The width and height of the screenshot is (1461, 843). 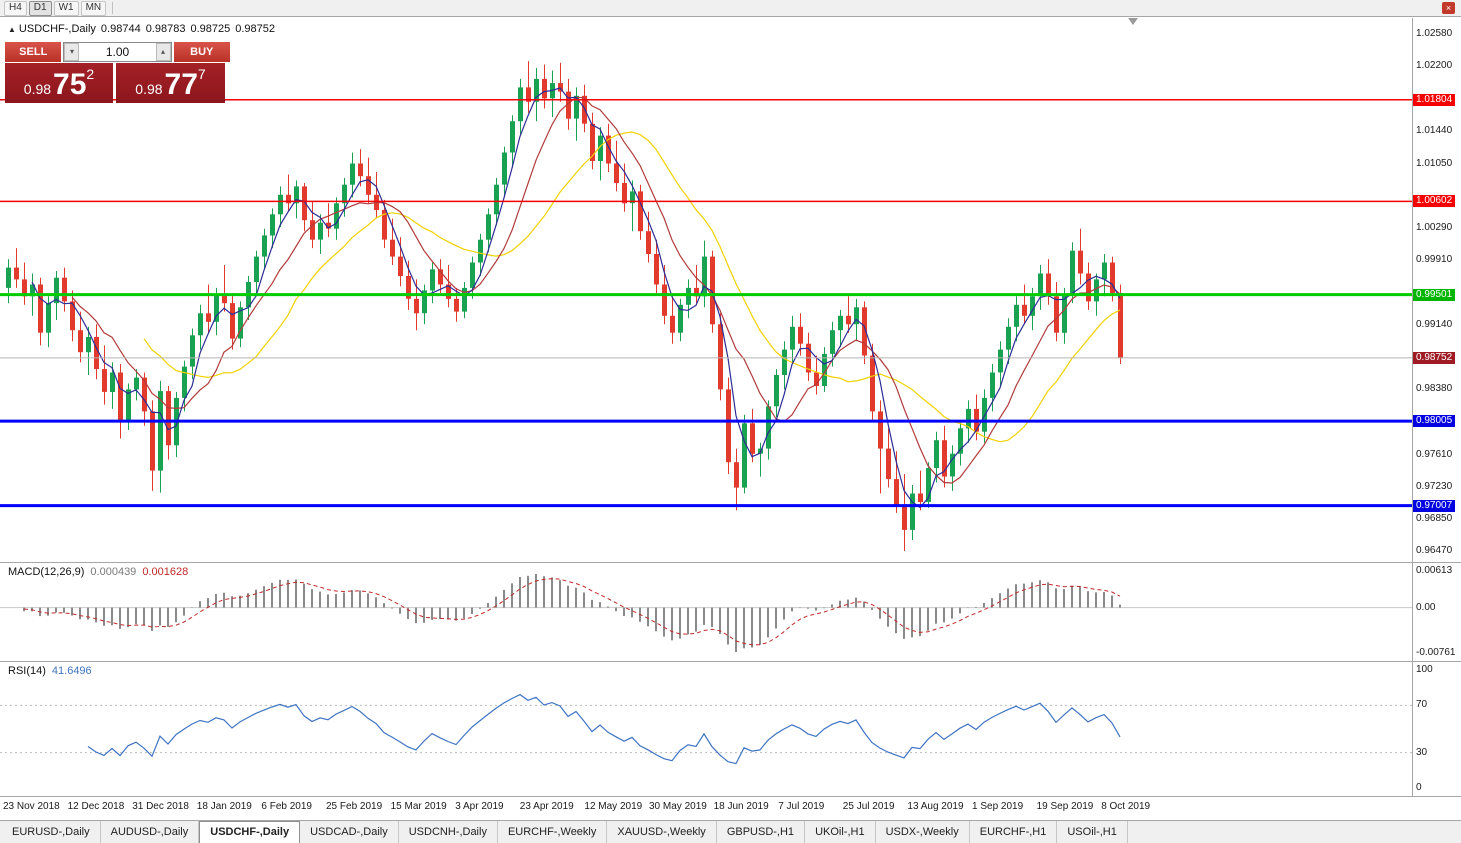 I want to click on chart-tab-gbpusd-h1: GBPUSD-,H1, so click(x=761, y=832).